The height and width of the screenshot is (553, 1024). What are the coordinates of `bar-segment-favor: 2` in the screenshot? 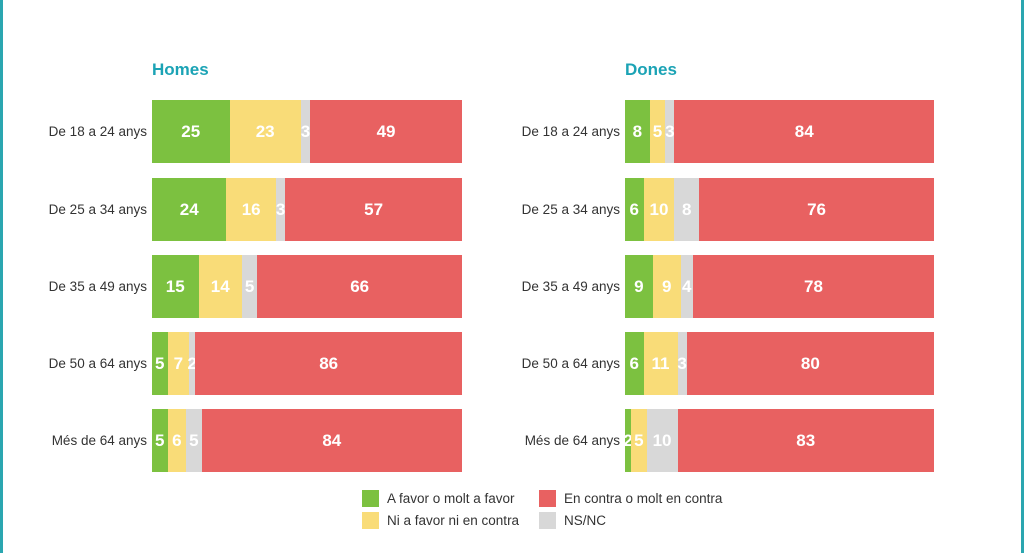 It's located at (628, 440).